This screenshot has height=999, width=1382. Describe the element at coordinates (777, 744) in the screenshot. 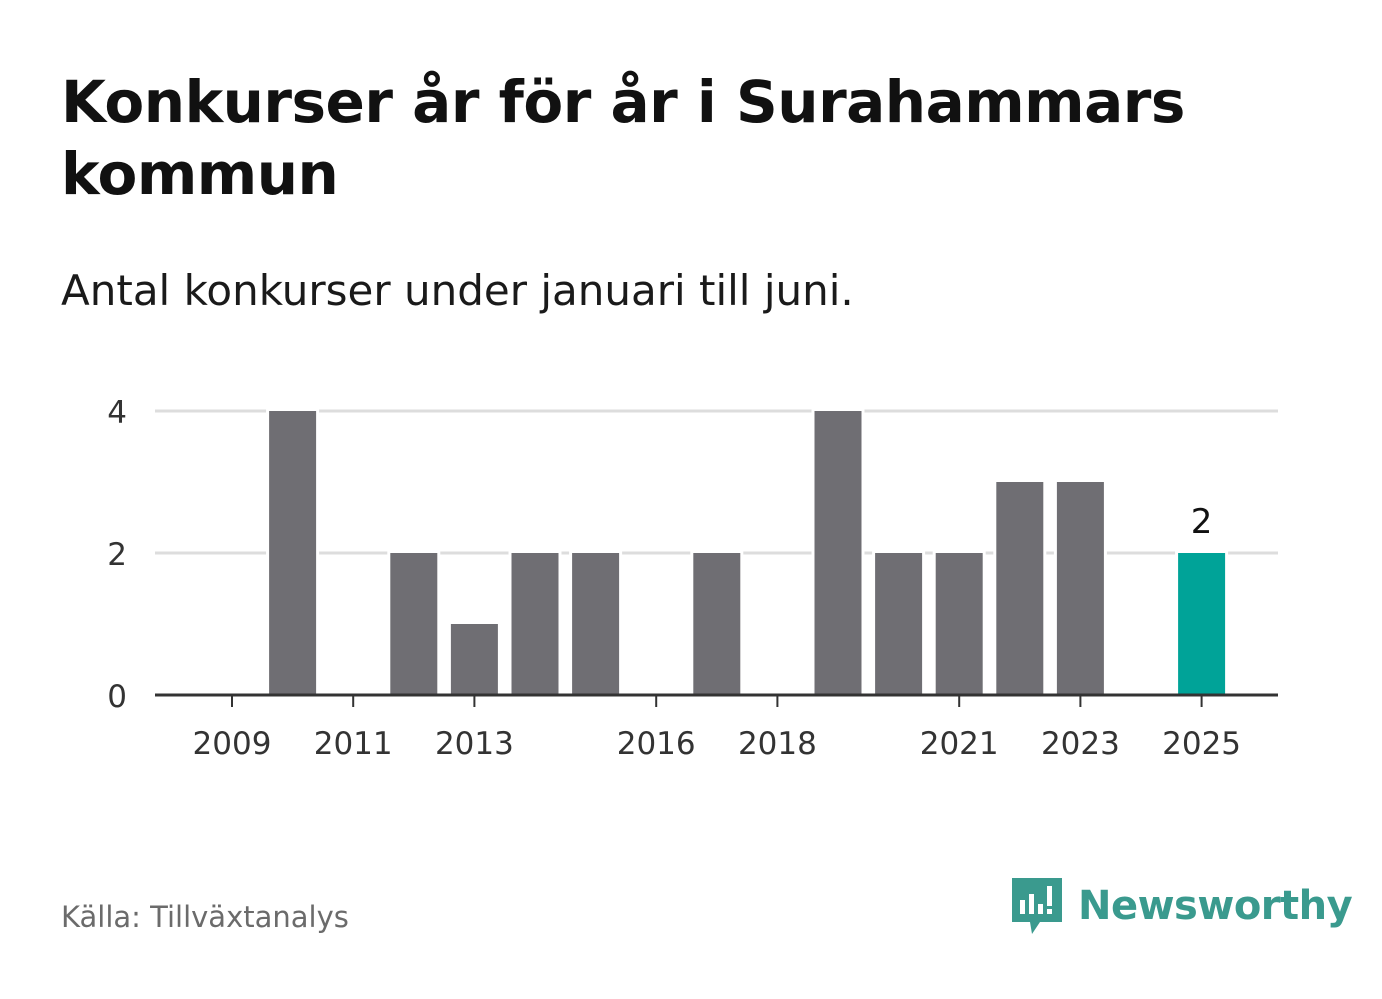

I see `x-tick-label: 2018` at that location.